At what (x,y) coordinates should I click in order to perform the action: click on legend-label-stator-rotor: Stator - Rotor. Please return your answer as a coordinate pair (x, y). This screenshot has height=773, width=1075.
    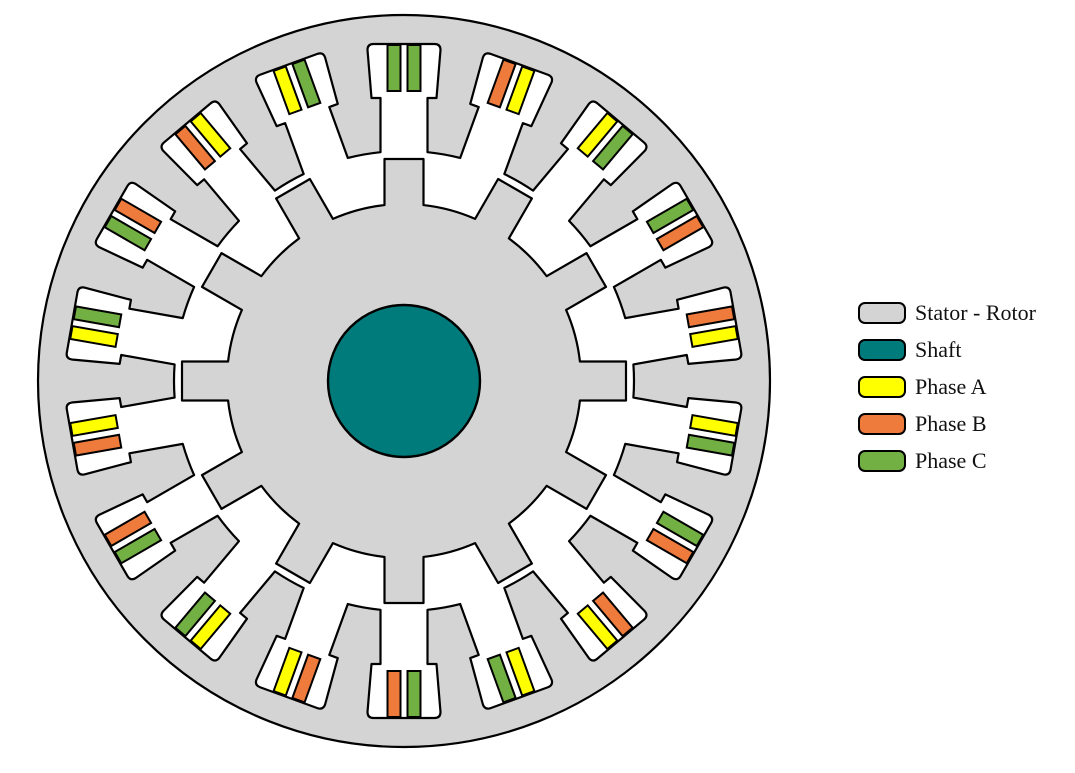
    Looking at the image, I should click on (975, 312).